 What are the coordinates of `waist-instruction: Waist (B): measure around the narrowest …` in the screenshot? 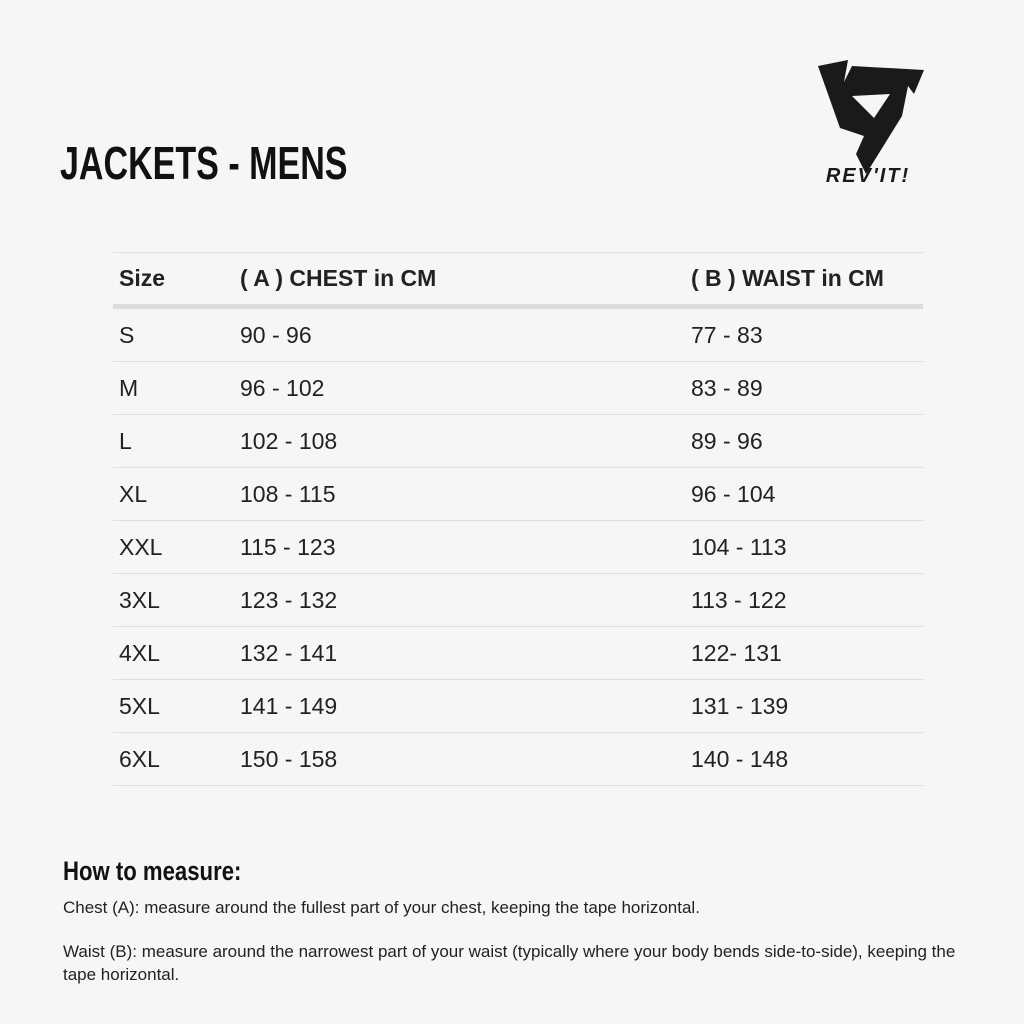 It's located at (509, 963).